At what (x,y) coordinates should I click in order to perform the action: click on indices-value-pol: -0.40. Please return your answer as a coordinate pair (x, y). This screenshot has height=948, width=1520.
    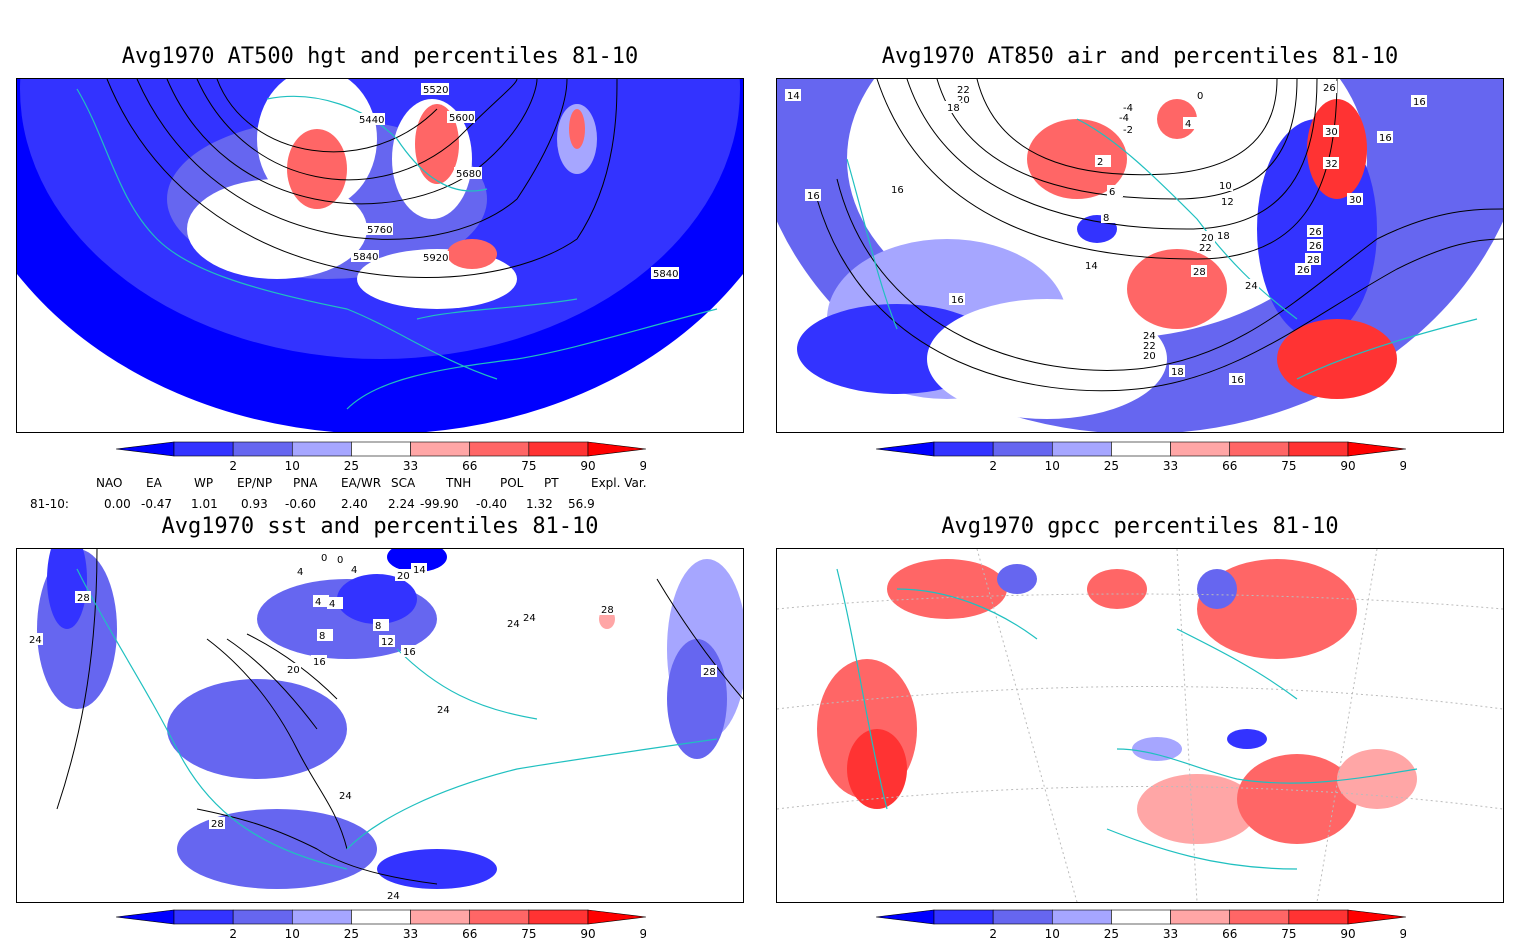
    Looking at the image, I should click on (492, 504).